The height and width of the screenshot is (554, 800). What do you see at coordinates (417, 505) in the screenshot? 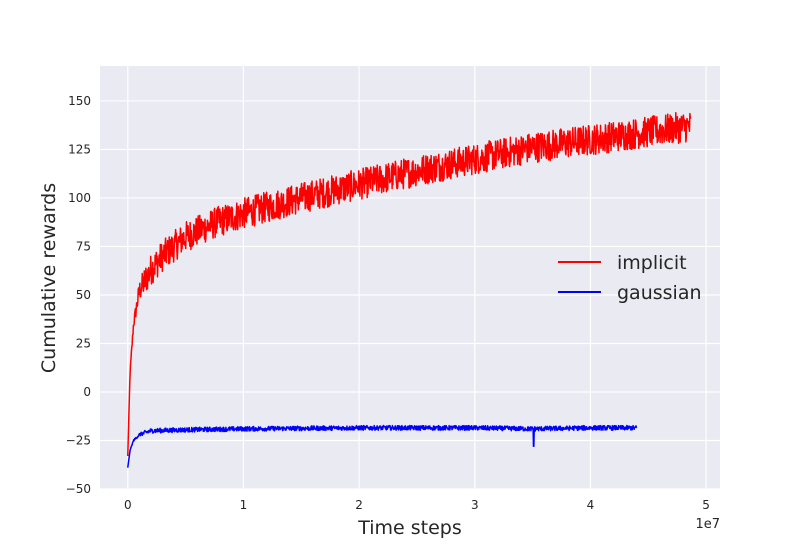
I see `x-tick-labels: 0 1 2 3 4 5` at bounding box center [417, 505].